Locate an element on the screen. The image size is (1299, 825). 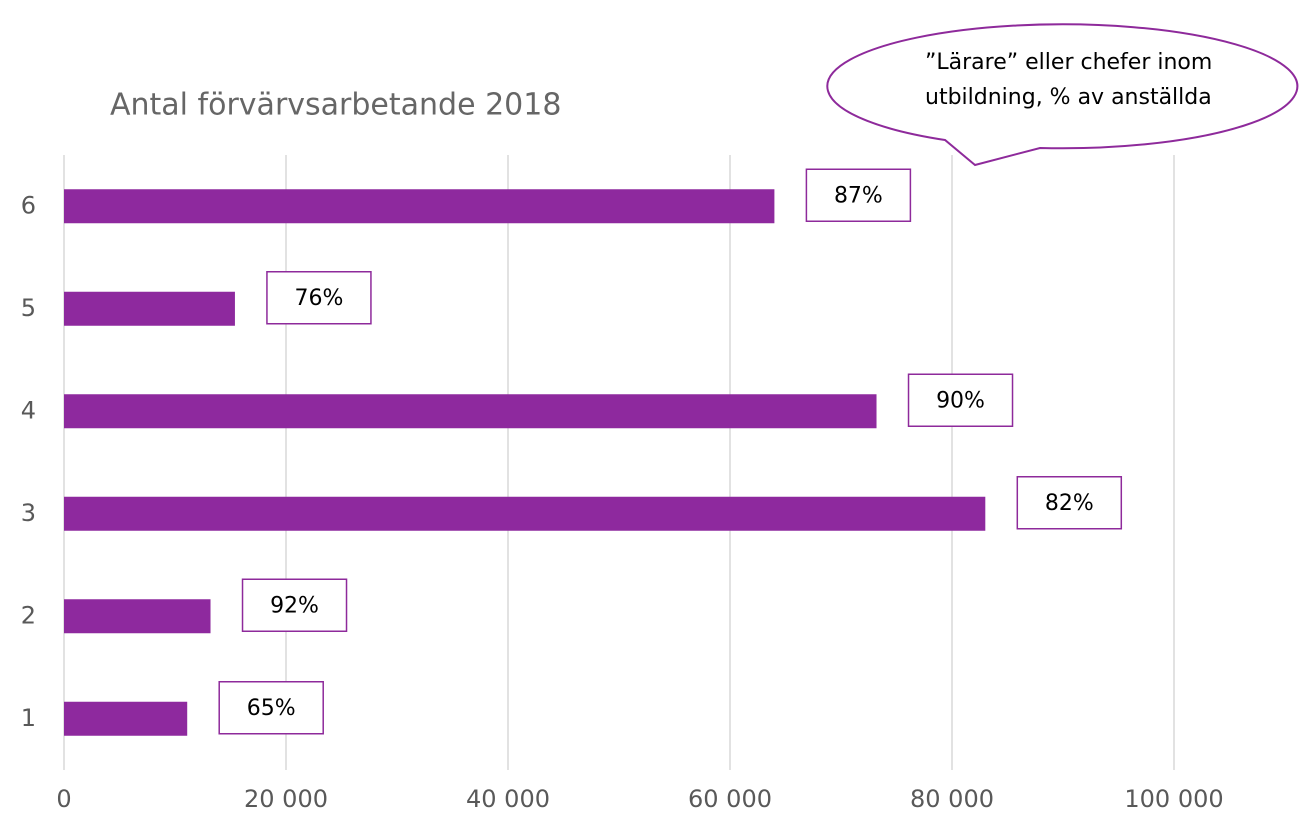
x-tick-label: 60 000 is located at coordinates (730, 799).